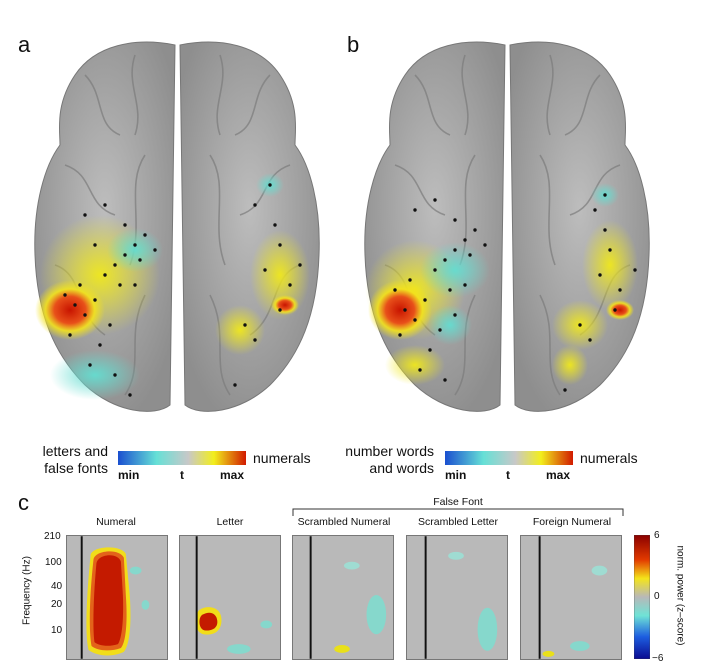  Describe the element at coordinates (353, 44) in the screenshot. I see `panel-b-letter: b` at that location.